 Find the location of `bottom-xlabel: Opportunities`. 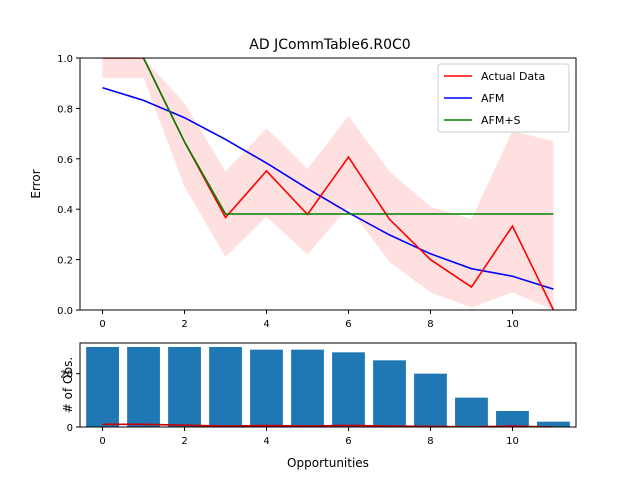

bottom-xlabel: Opportunities is located at coordinates (328, 463).